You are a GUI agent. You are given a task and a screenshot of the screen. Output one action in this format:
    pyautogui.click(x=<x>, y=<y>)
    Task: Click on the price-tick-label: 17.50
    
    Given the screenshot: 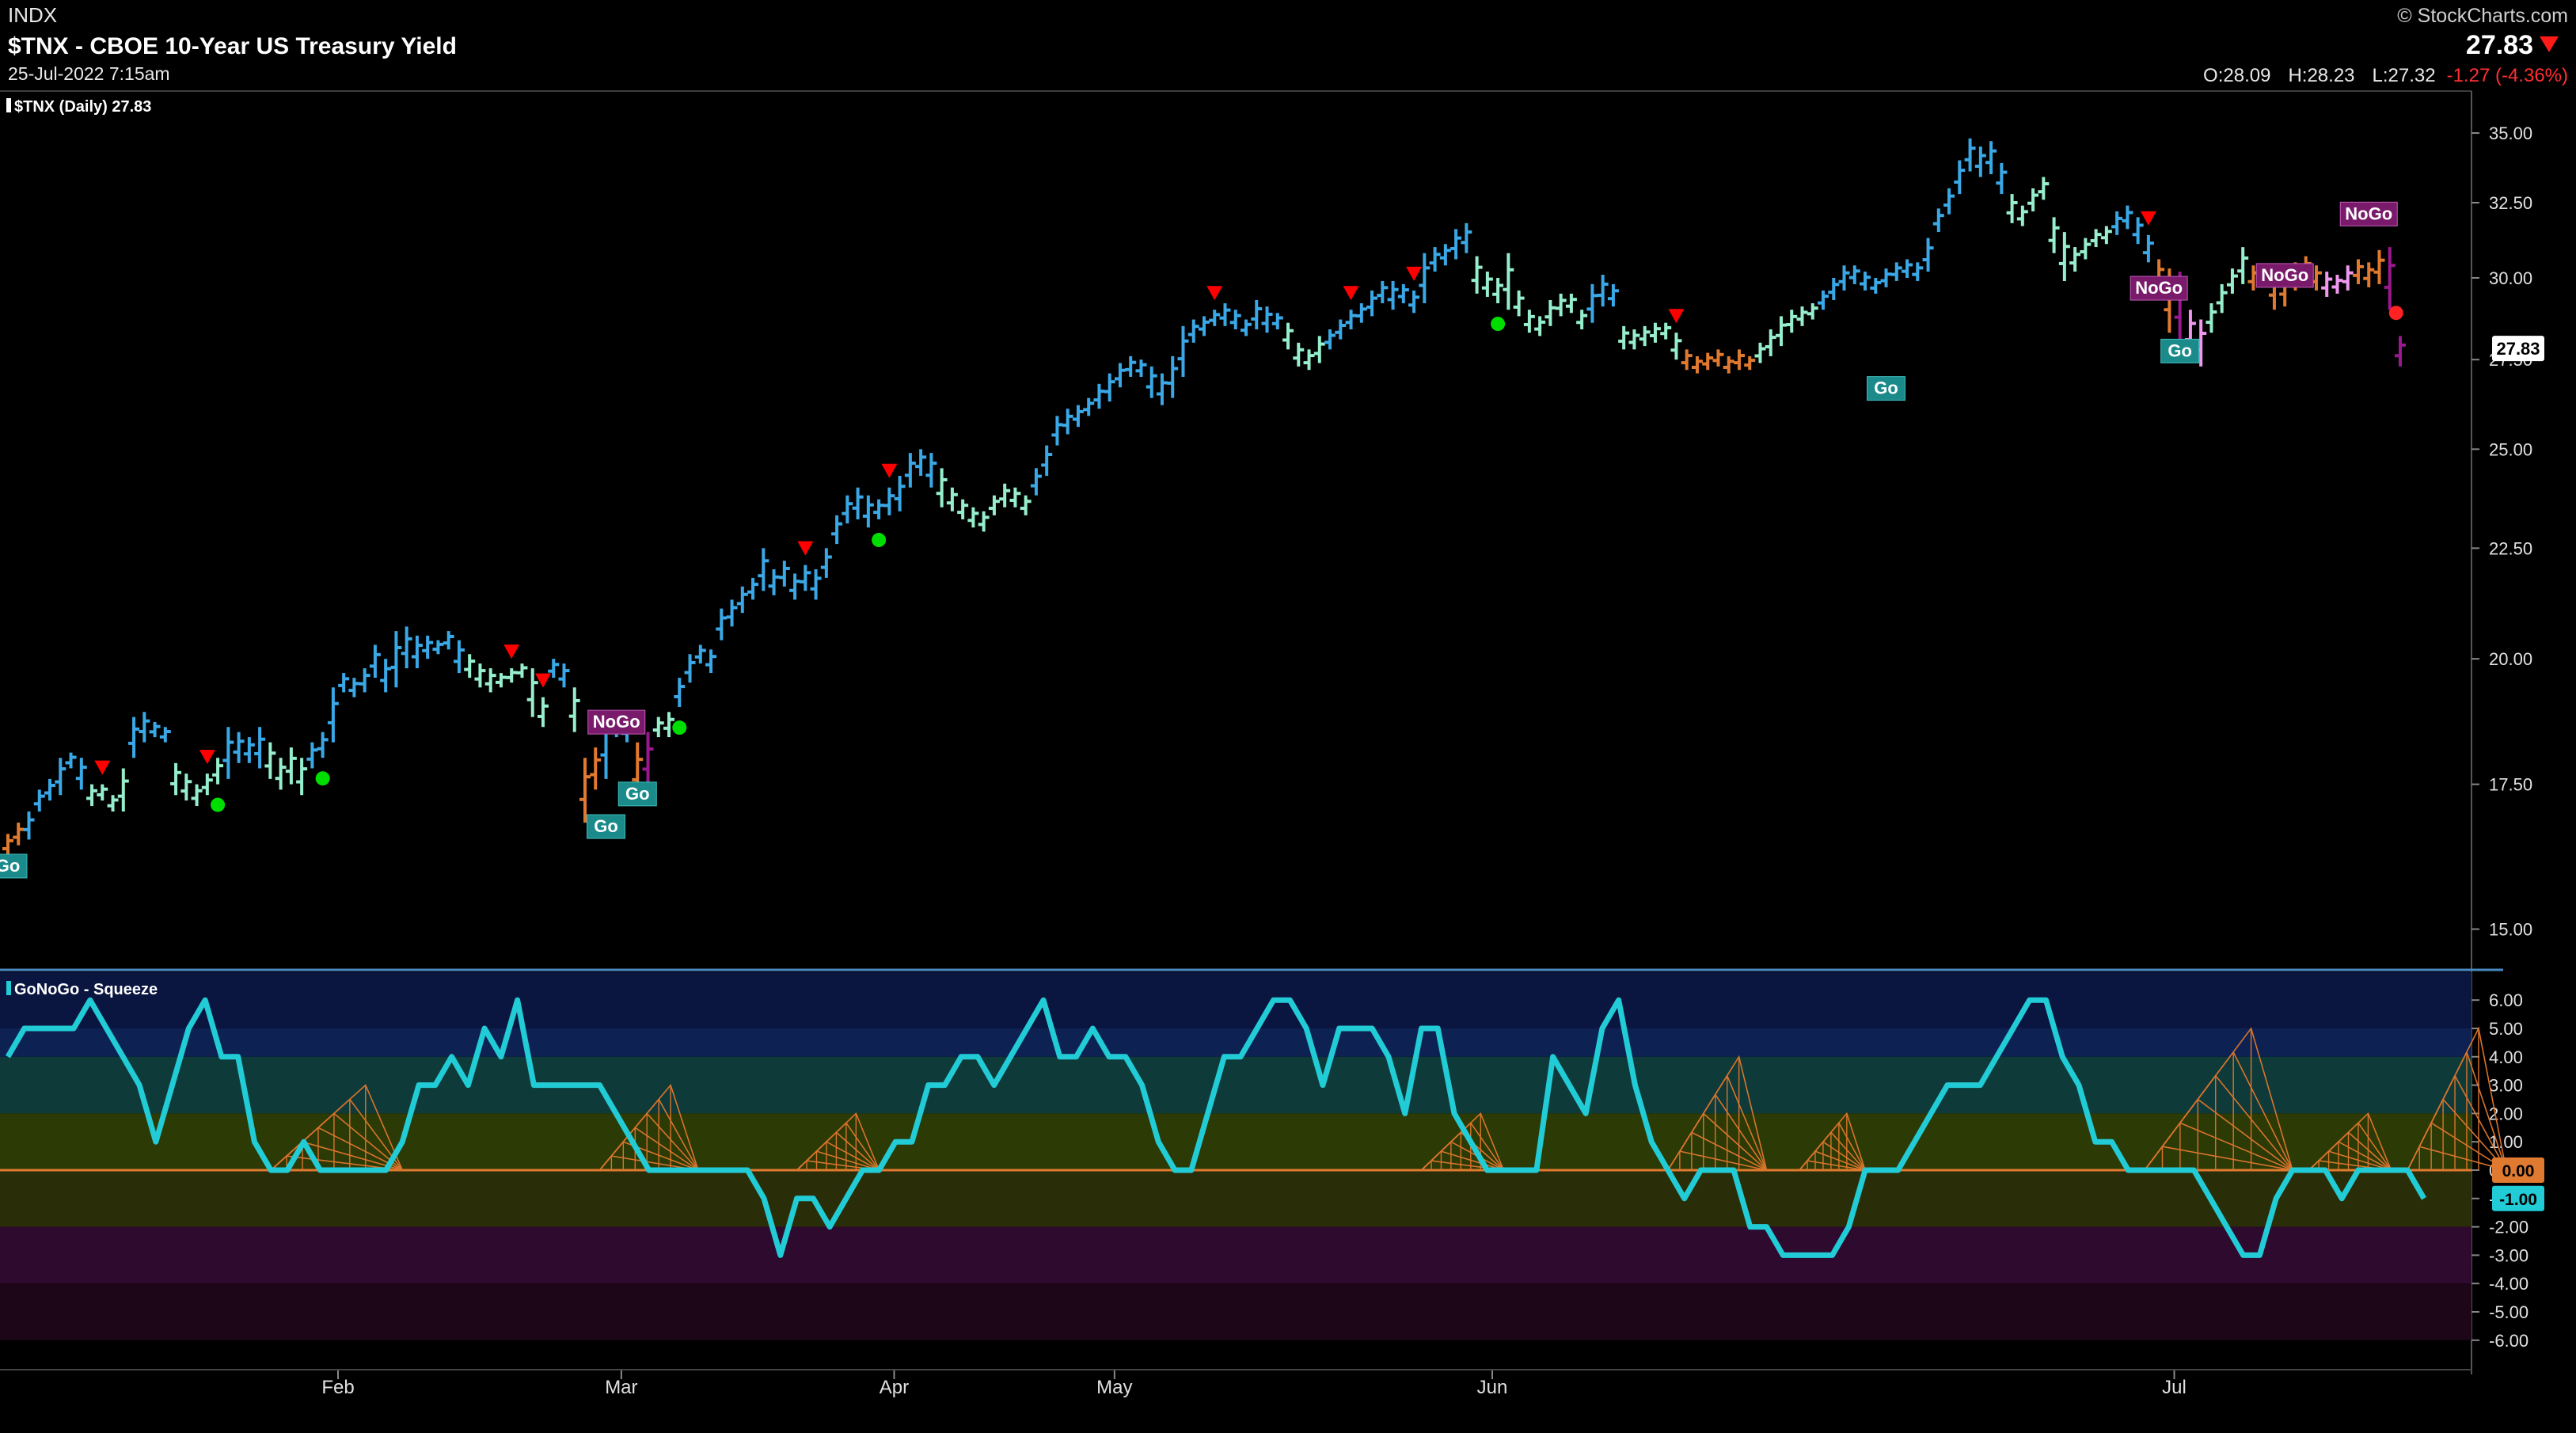 What is the action you would take?
    pyautogui.click(x=2511, y=785)
    